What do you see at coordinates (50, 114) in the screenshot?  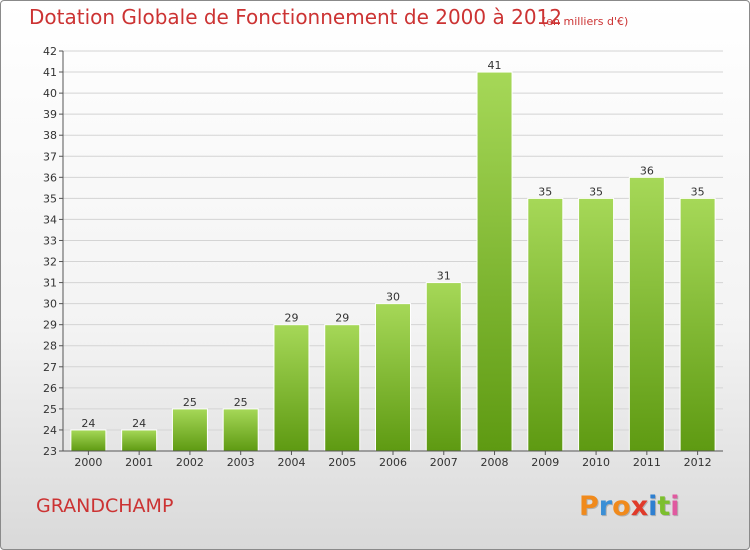 I see `y-tick-label: 39` at bounding box center [50, 114].